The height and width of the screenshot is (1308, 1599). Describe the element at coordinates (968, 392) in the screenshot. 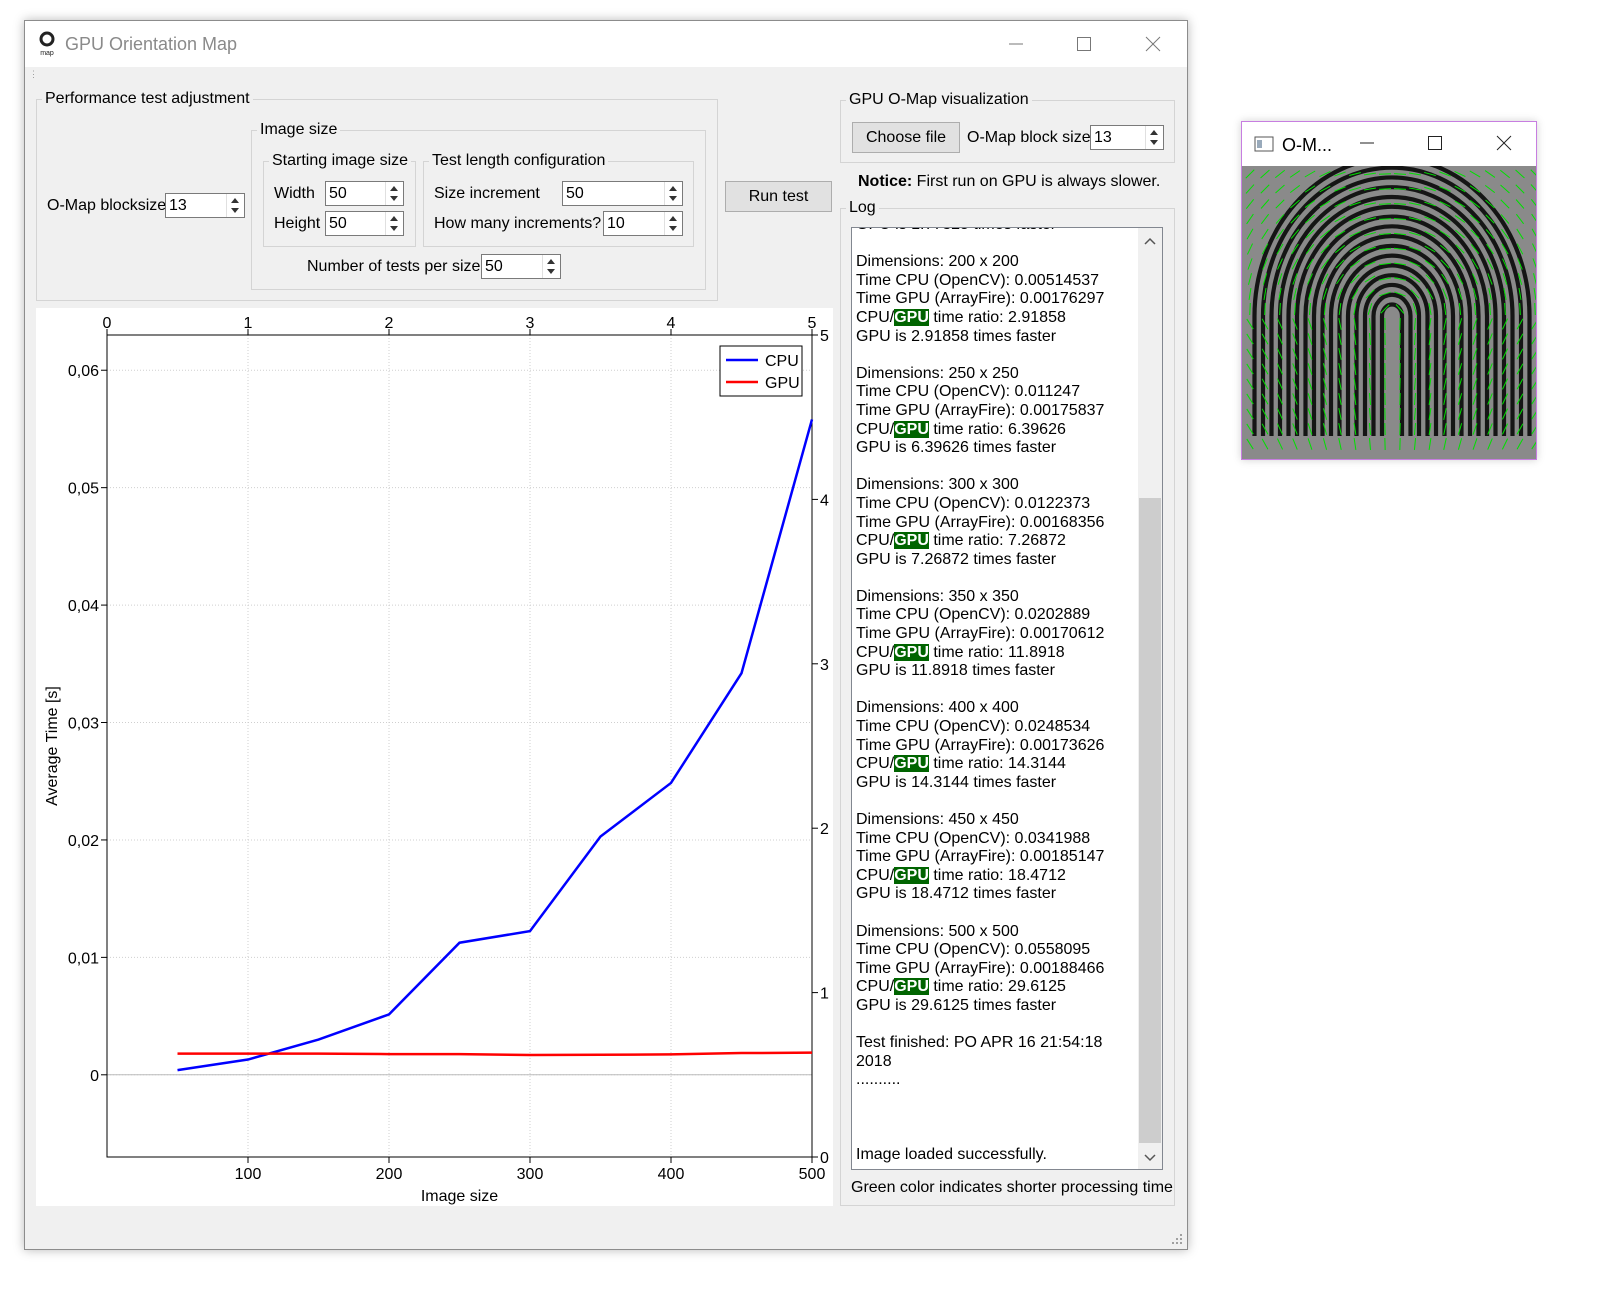

I see `log-line: Time CPU (OpenCV): 0.011247` at that location.